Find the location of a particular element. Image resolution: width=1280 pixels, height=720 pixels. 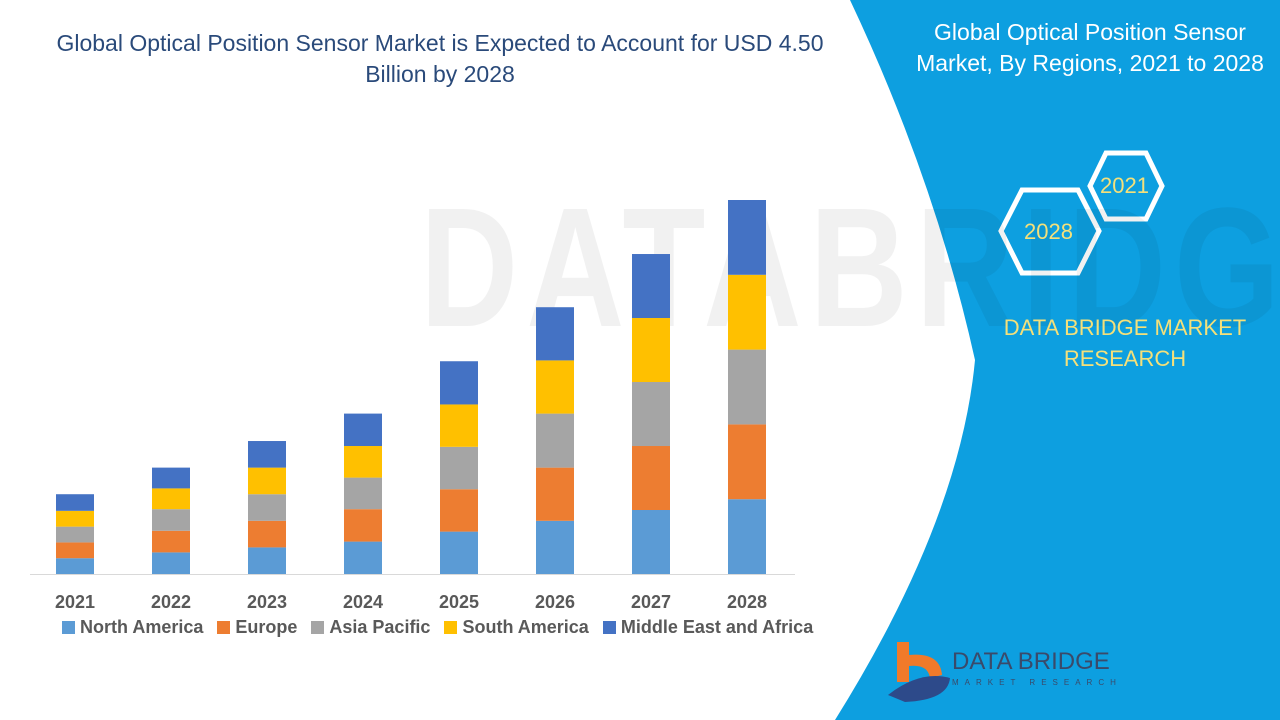

hex-label-2028: 2028 is located at coordinates (1048, 231).